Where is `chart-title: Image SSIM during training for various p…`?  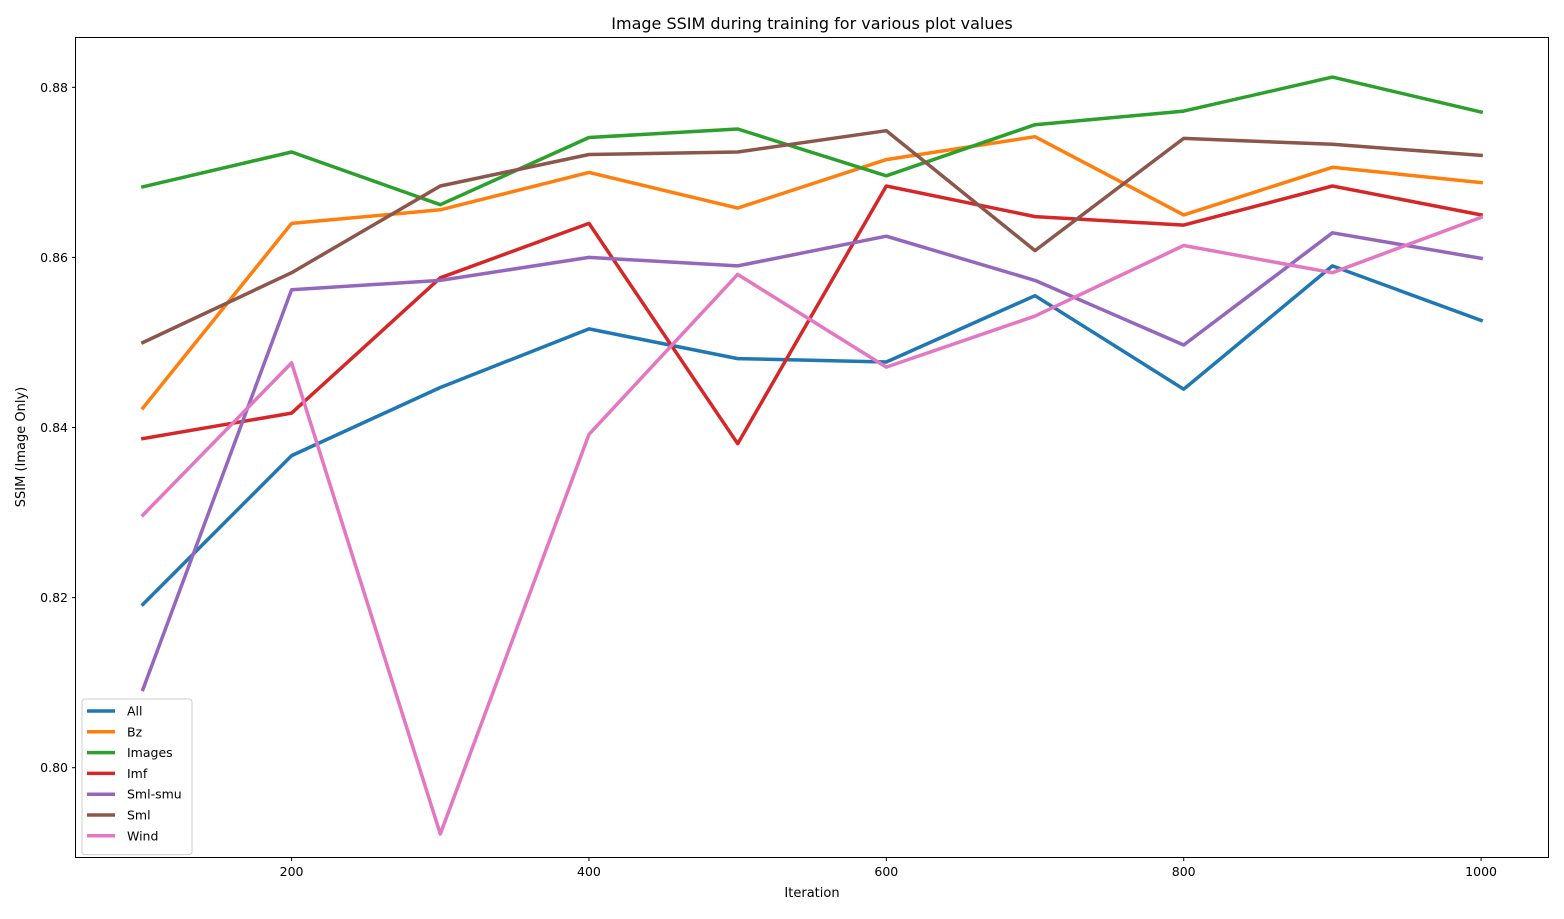 chart-title: Image SSIM during training for various p… is located at coordinates (811, 23).